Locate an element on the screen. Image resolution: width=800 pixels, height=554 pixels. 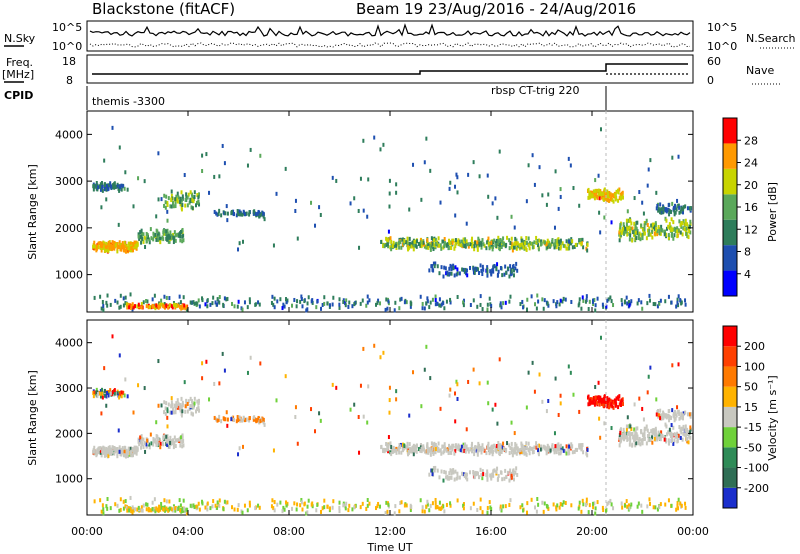
power-colorbar-tick-label: 8 is located at coordinates (747, 252).